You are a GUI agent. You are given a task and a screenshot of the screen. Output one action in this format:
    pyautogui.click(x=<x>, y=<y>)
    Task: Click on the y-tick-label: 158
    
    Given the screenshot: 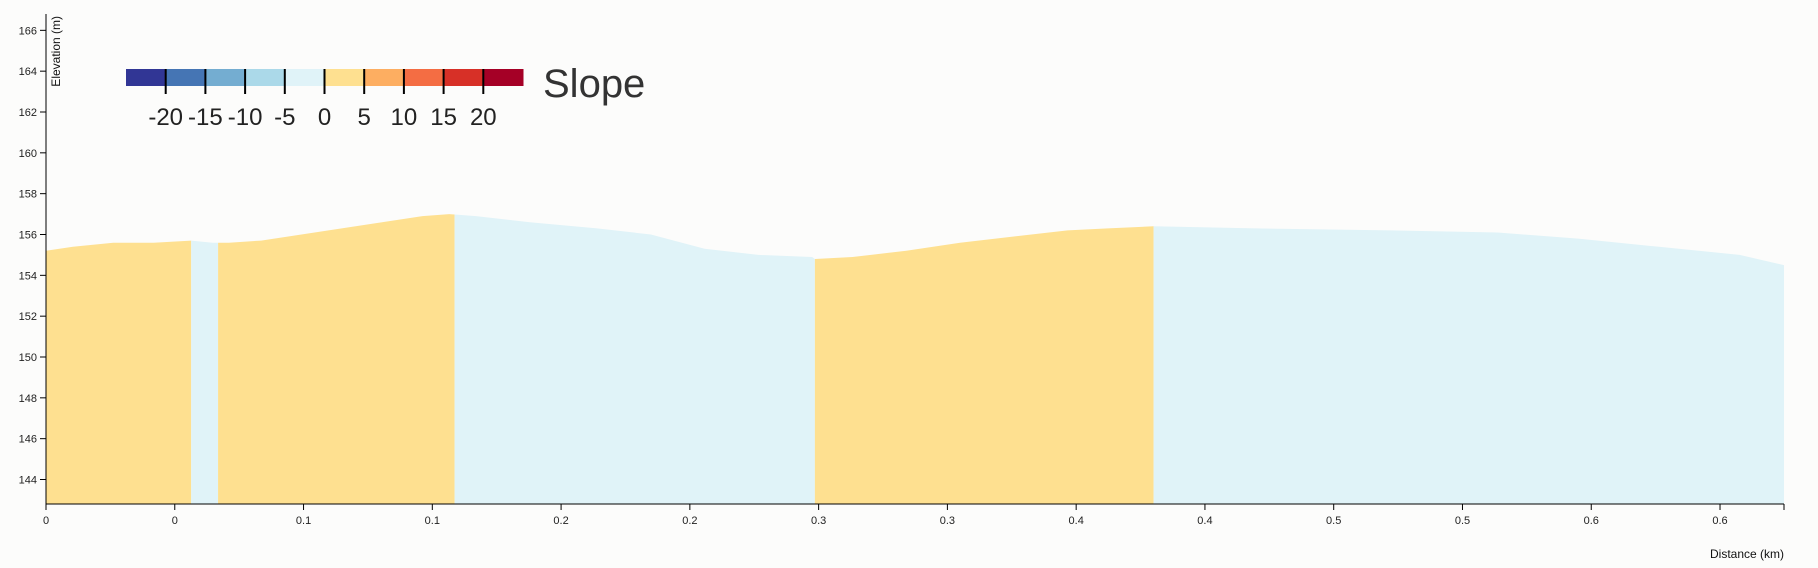 What is the action you would take?
    pyautogui.click(x=28, y=195)
    